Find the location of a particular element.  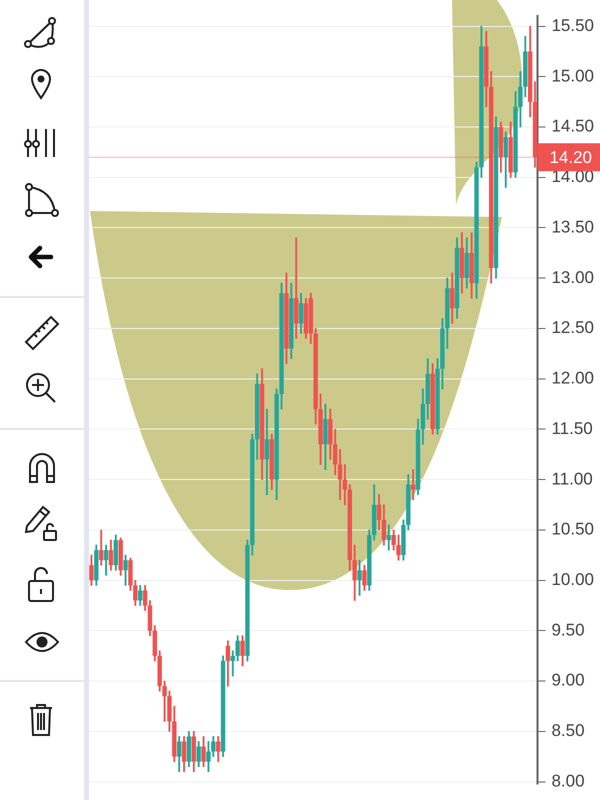

y-tick-label: 12.00 is located at coordinates (572, 378).